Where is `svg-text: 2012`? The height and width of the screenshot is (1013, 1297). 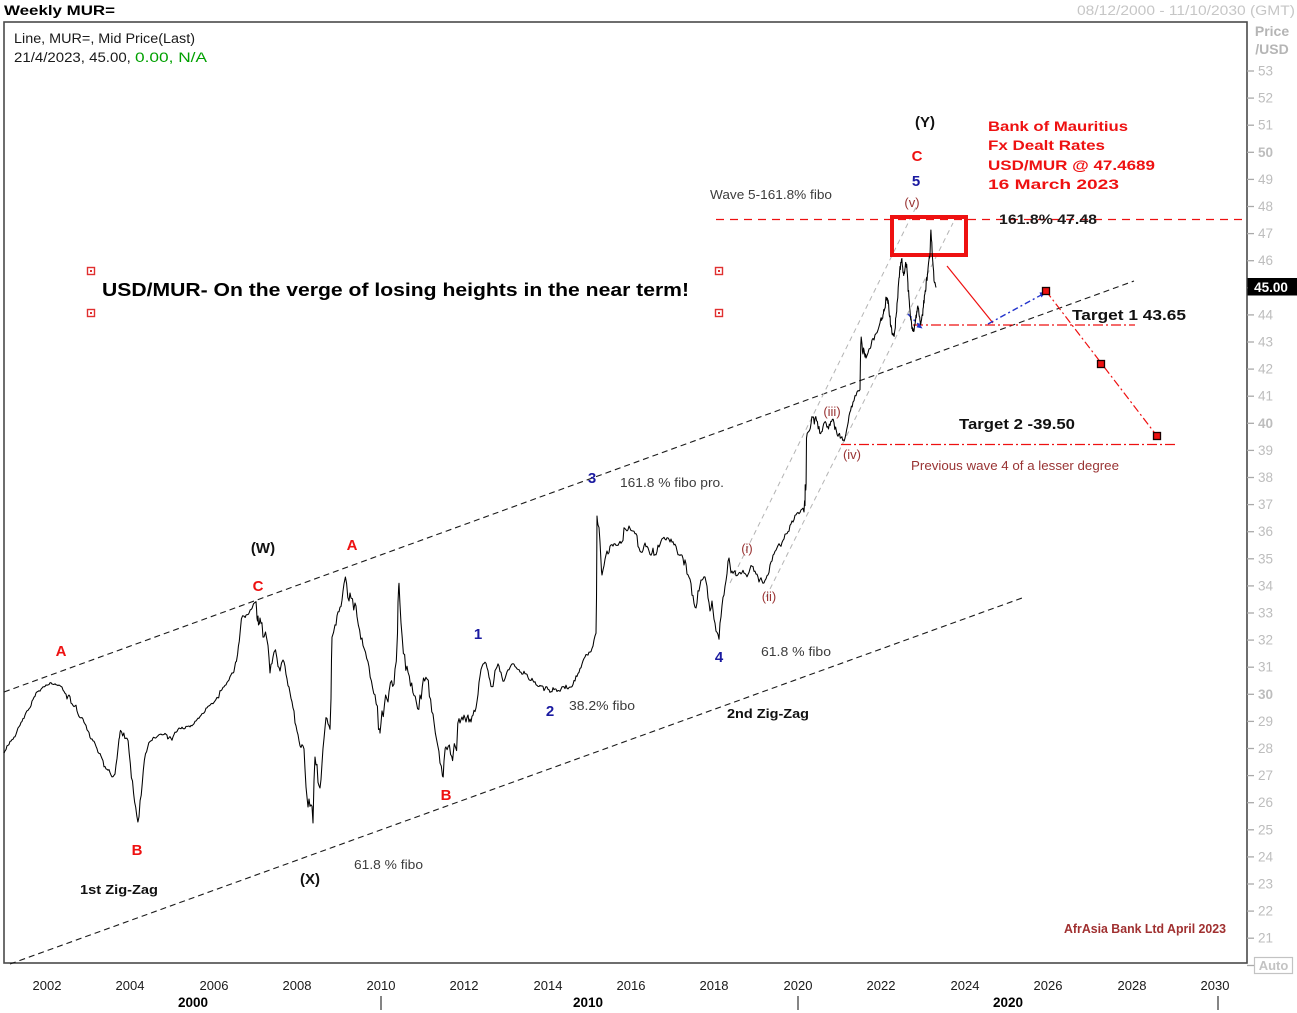
svg-text: 2012 is located at coordinates (464, 985).